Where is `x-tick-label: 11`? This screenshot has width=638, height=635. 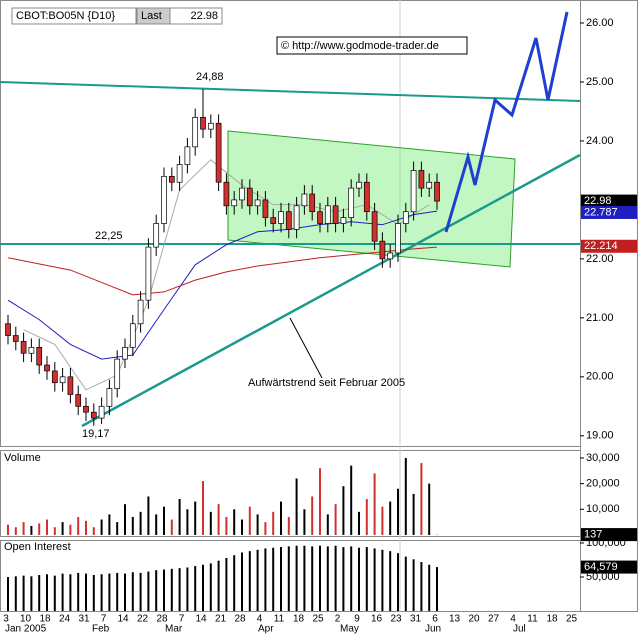 x-tick-label: 11 is located at coordinates (279, 619).